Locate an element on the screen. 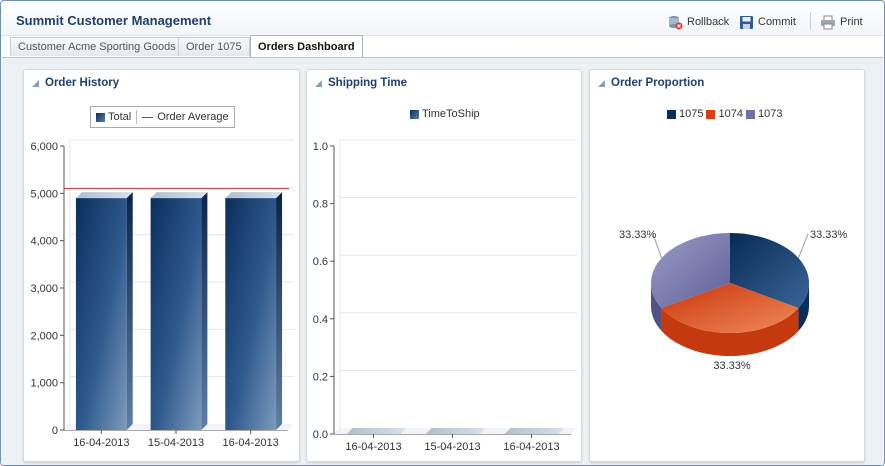 This screenshot has height=466, width=885. y-tick-label: 0.0 is located at coordinates (320, 435).